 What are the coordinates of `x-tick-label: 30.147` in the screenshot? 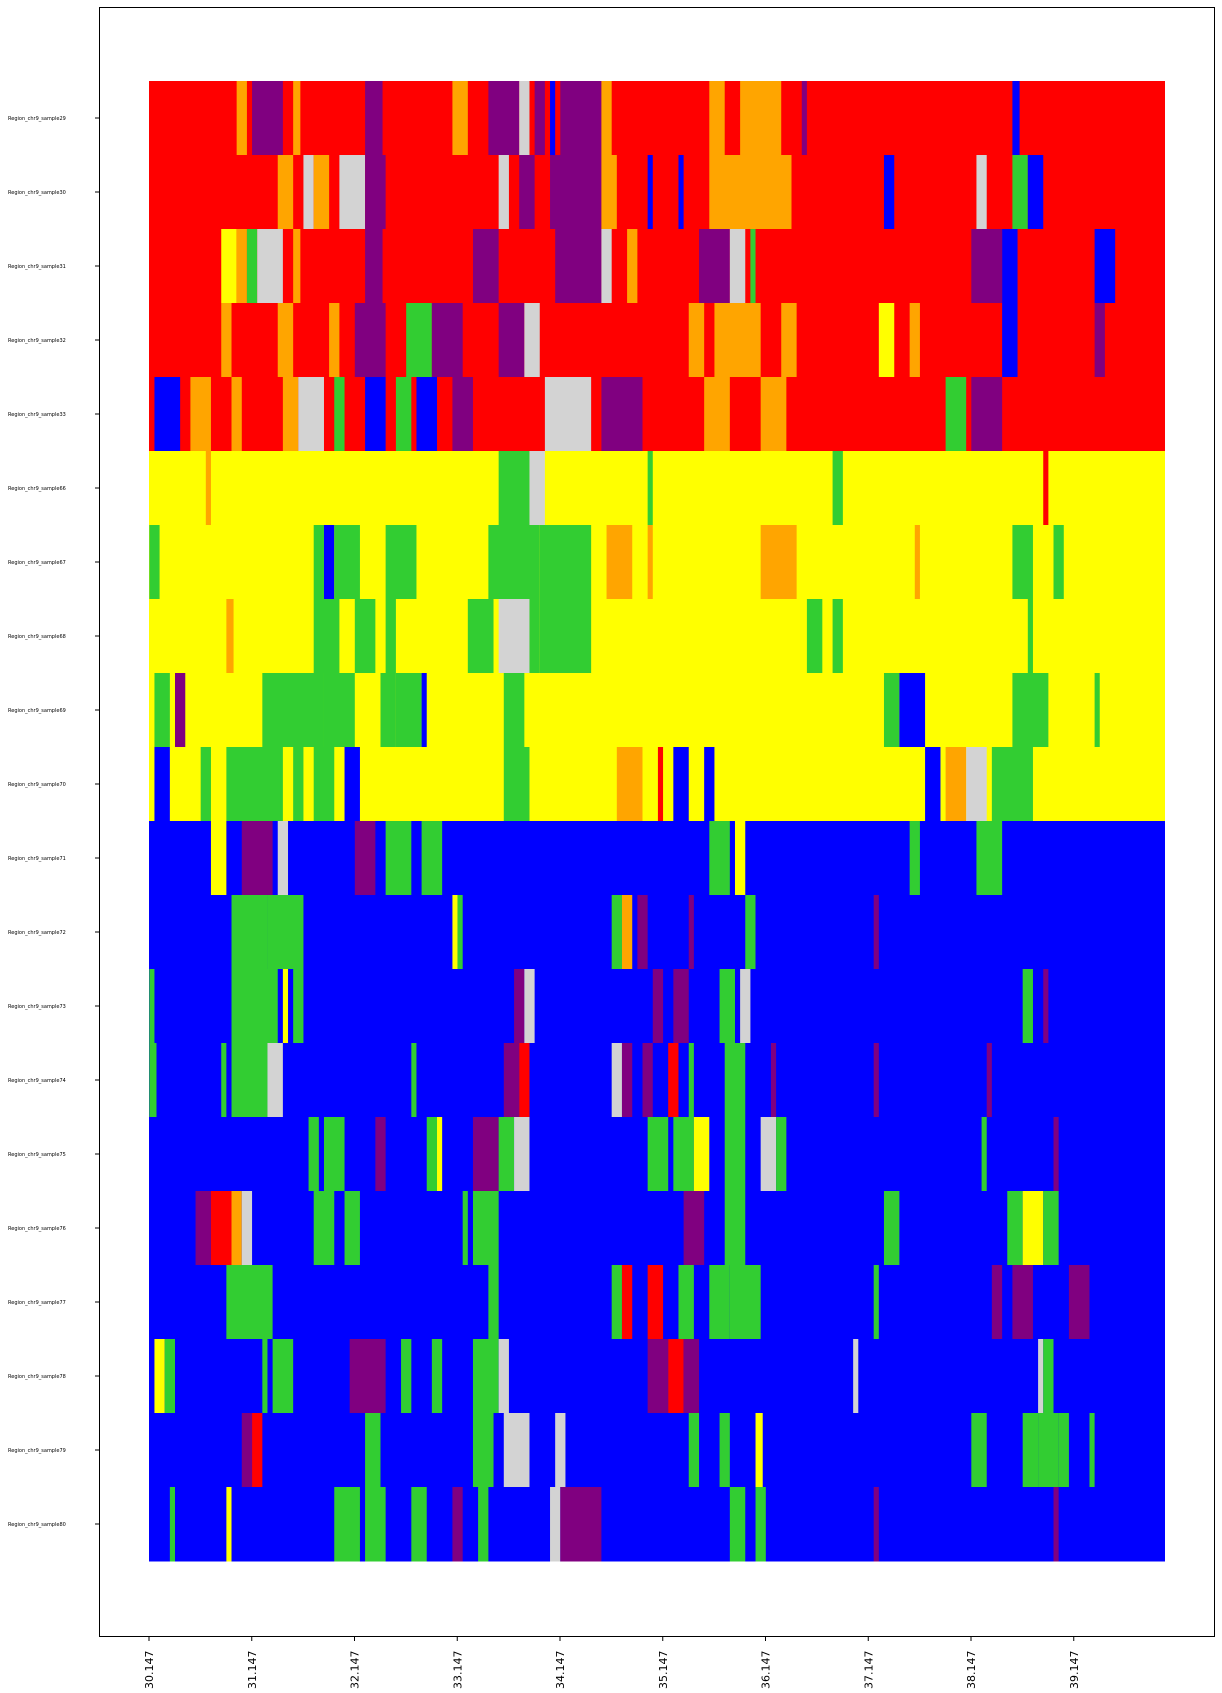 It's located at (149, 1670).